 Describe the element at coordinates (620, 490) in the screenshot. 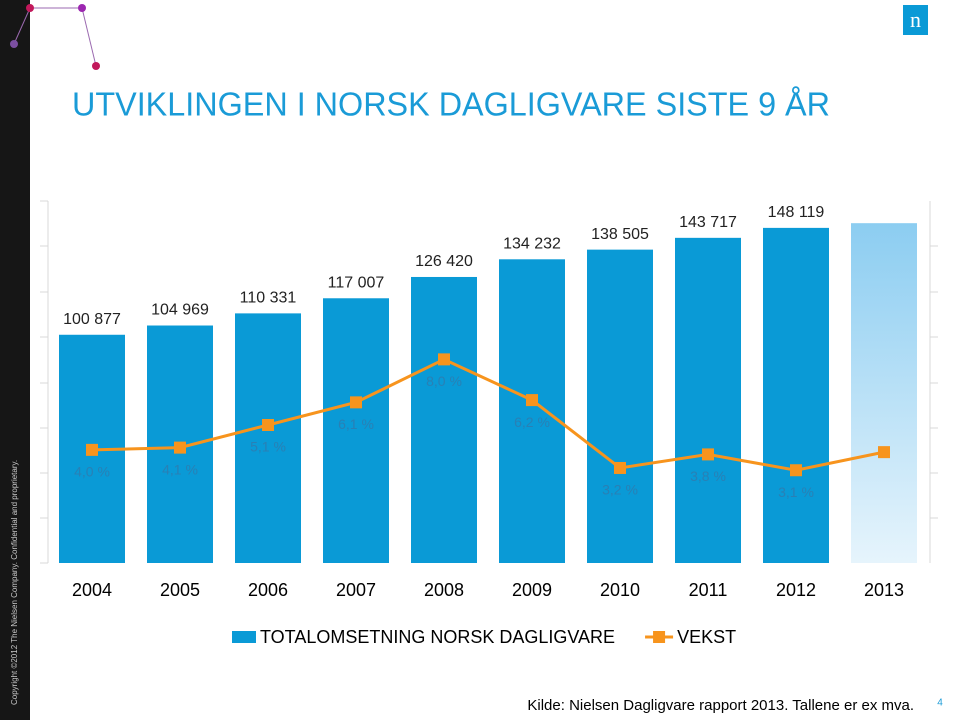

I see `line-label: 3,2 %` at that location.